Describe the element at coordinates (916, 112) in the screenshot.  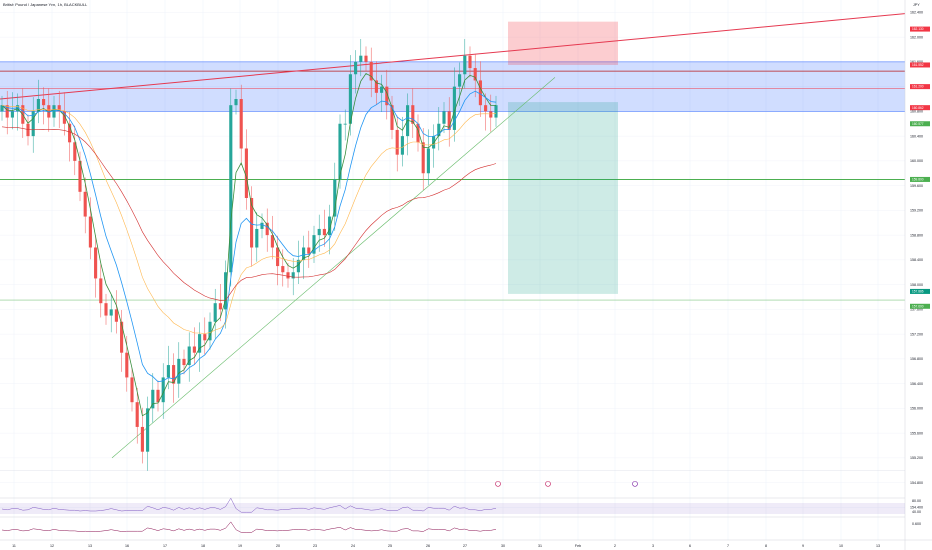
I see `price-tick-label: 160.800` at that location.